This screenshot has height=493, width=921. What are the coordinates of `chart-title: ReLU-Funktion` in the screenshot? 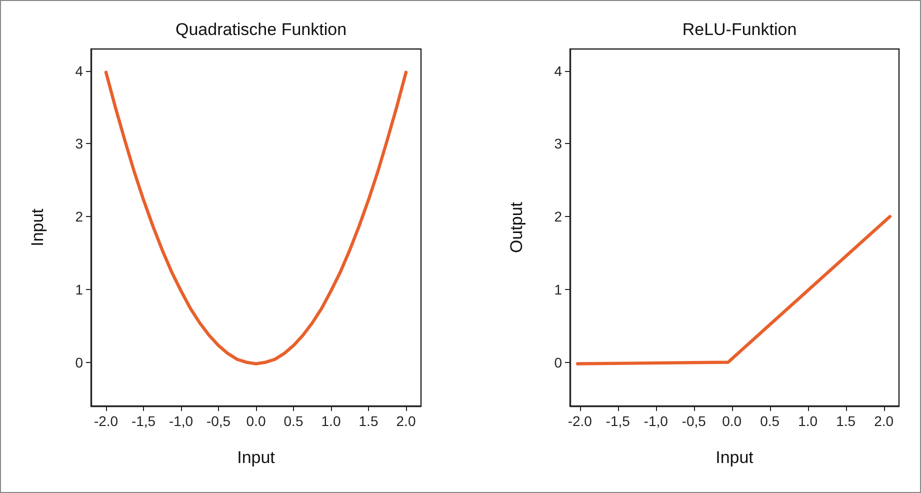 It's located at (739, 29).